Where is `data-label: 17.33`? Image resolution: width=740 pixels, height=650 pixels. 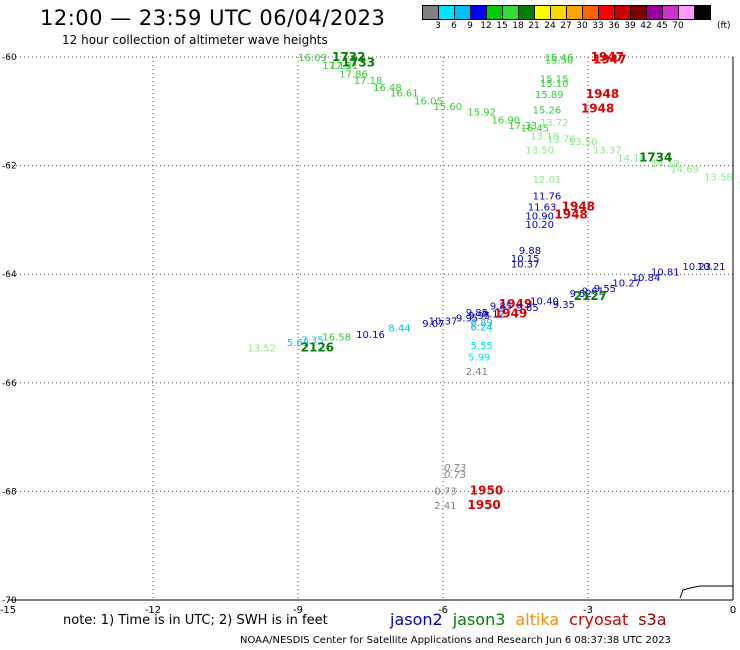 data-label: 17.33 is located at coordinates (522, 126).